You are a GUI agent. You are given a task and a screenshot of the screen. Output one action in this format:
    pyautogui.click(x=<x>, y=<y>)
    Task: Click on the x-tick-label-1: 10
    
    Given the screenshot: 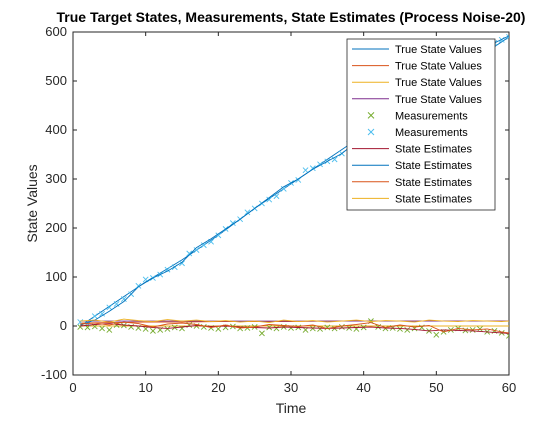 What is the action you would take?
    pyautogui.click(x=145, y=387)
    